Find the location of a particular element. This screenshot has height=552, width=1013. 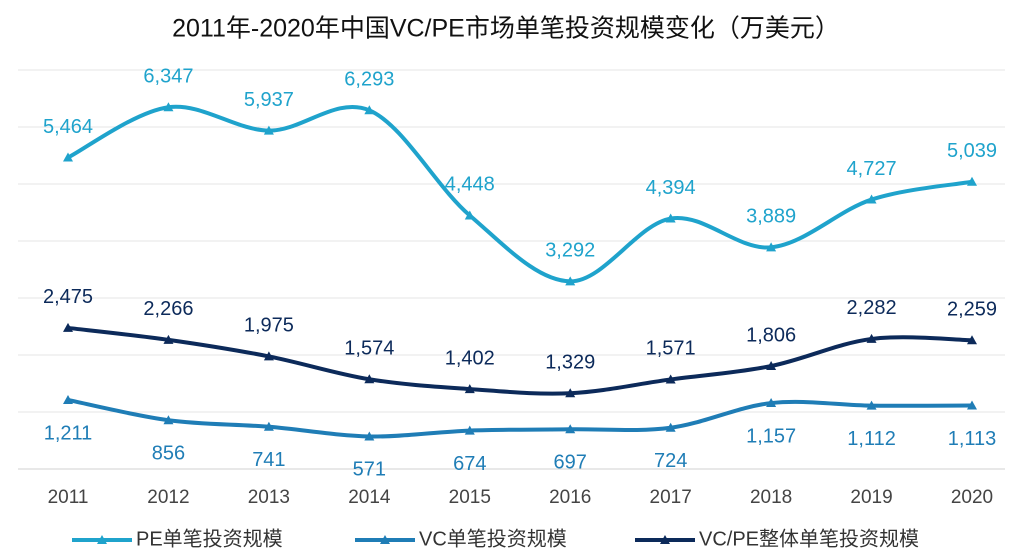

x-tick-label: 2011 is located at coordinates (68, 497).